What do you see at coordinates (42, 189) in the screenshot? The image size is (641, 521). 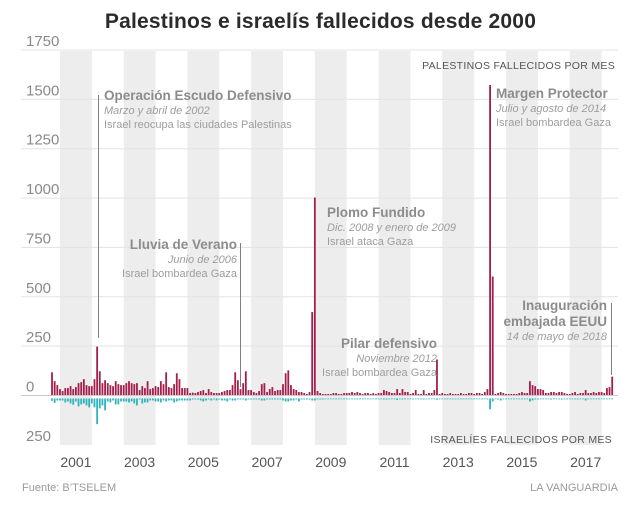 I see `y-tick-label: 1000` at bounding box center [42, 189].